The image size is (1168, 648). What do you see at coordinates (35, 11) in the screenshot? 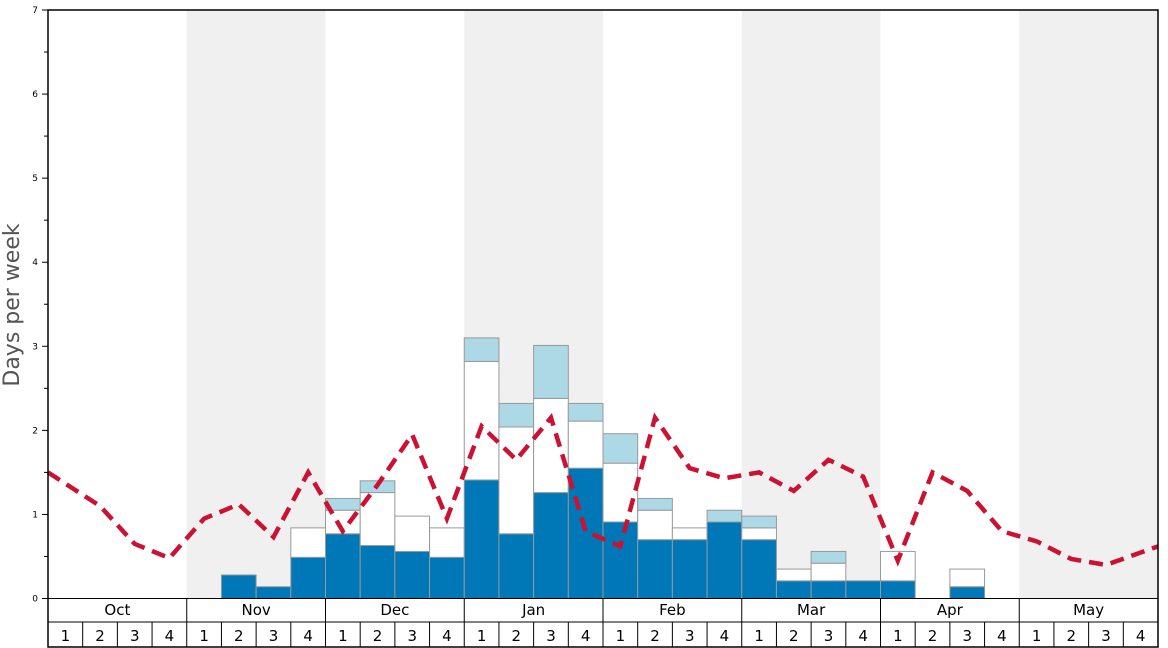
I see `y-tick-label: 7` at bounding box center [35, 11].